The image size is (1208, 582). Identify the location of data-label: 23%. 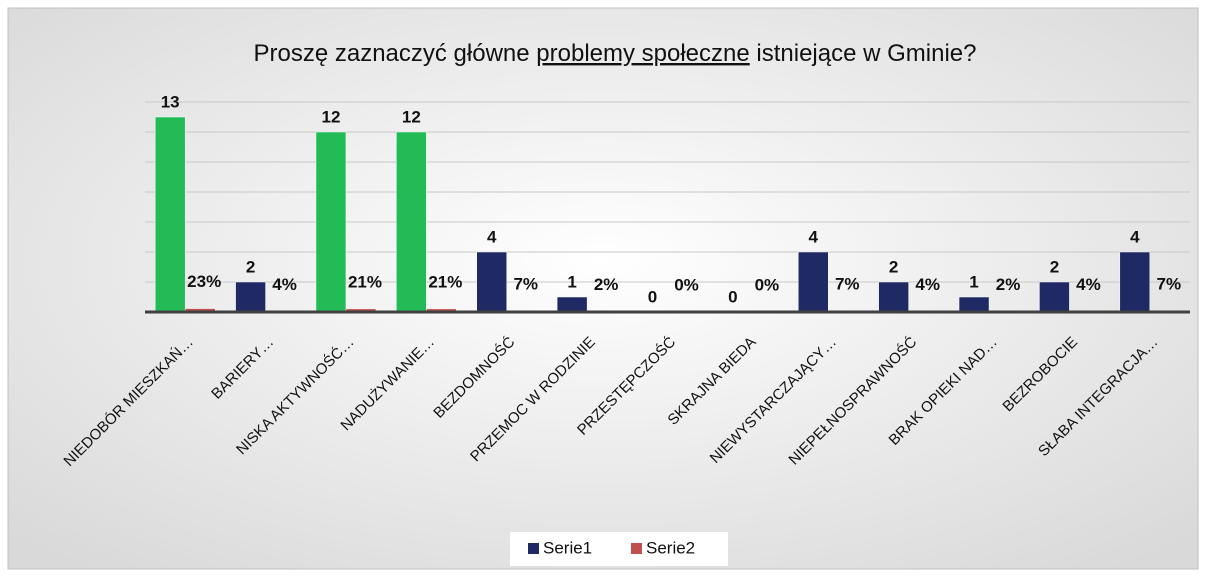
(204, 281).